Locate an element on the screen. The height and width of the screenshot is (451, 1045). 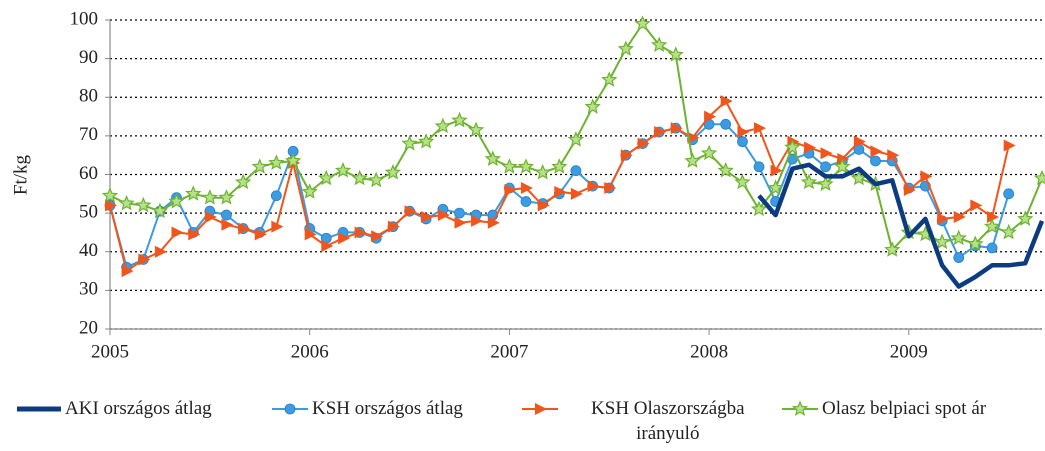
legend-label: KSH országos átlag is located at coordinates (387, 408).